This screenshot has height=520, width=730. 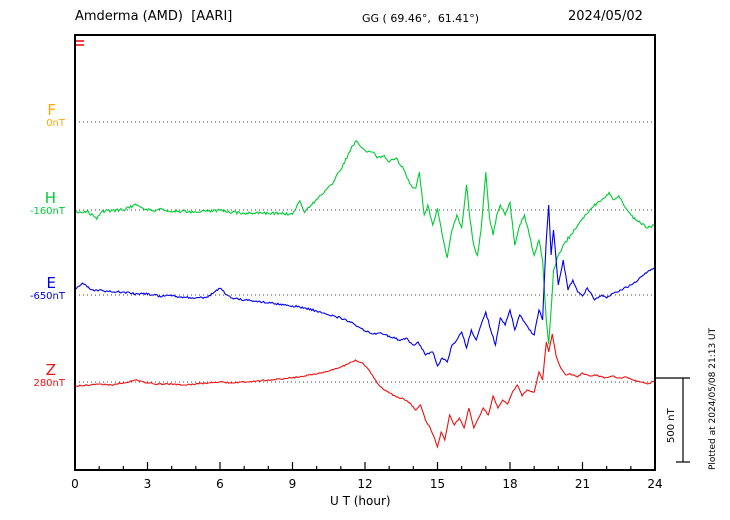 I want to click on x-tick-label: 12, so click(x=365, y=484).